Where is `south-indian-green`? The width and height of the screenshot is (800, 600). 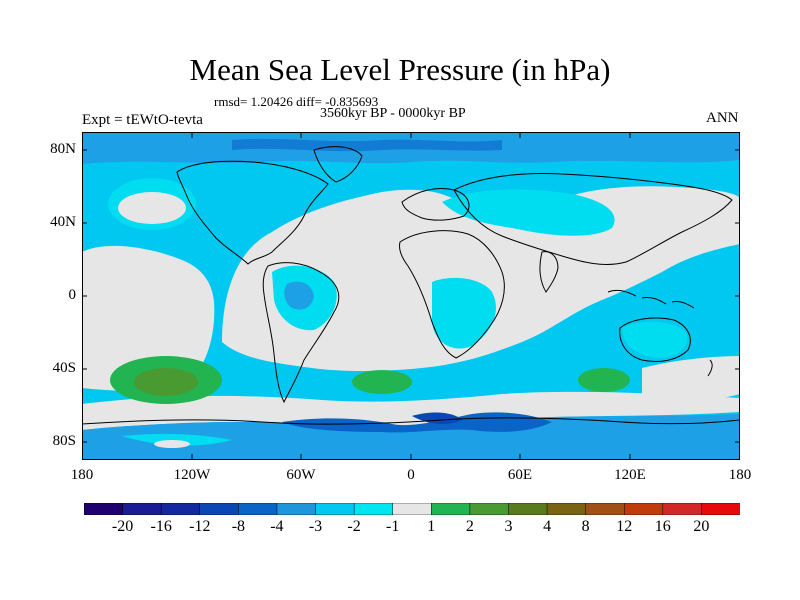
south-indian-green is located at coordinates (604, 380).